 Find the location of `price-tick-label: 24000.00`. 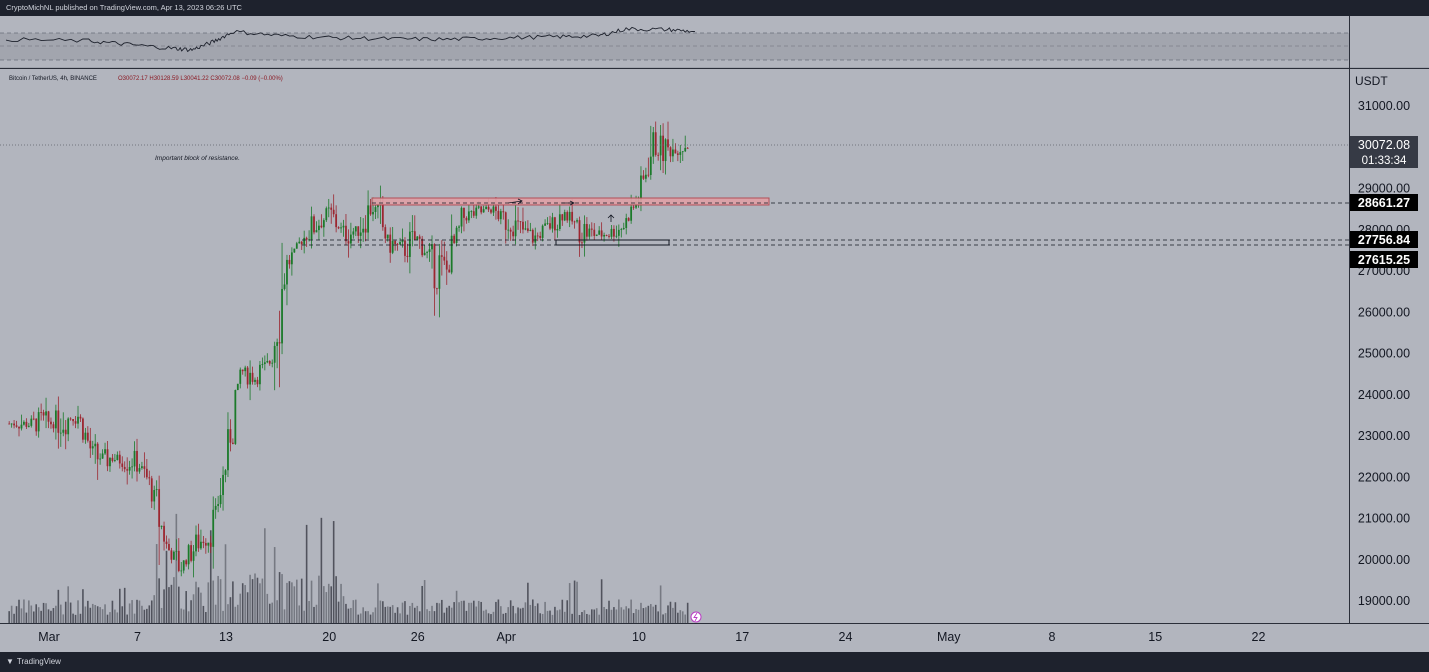

price-tick-label: 24000.00 is located at coordinates (1384, 395).